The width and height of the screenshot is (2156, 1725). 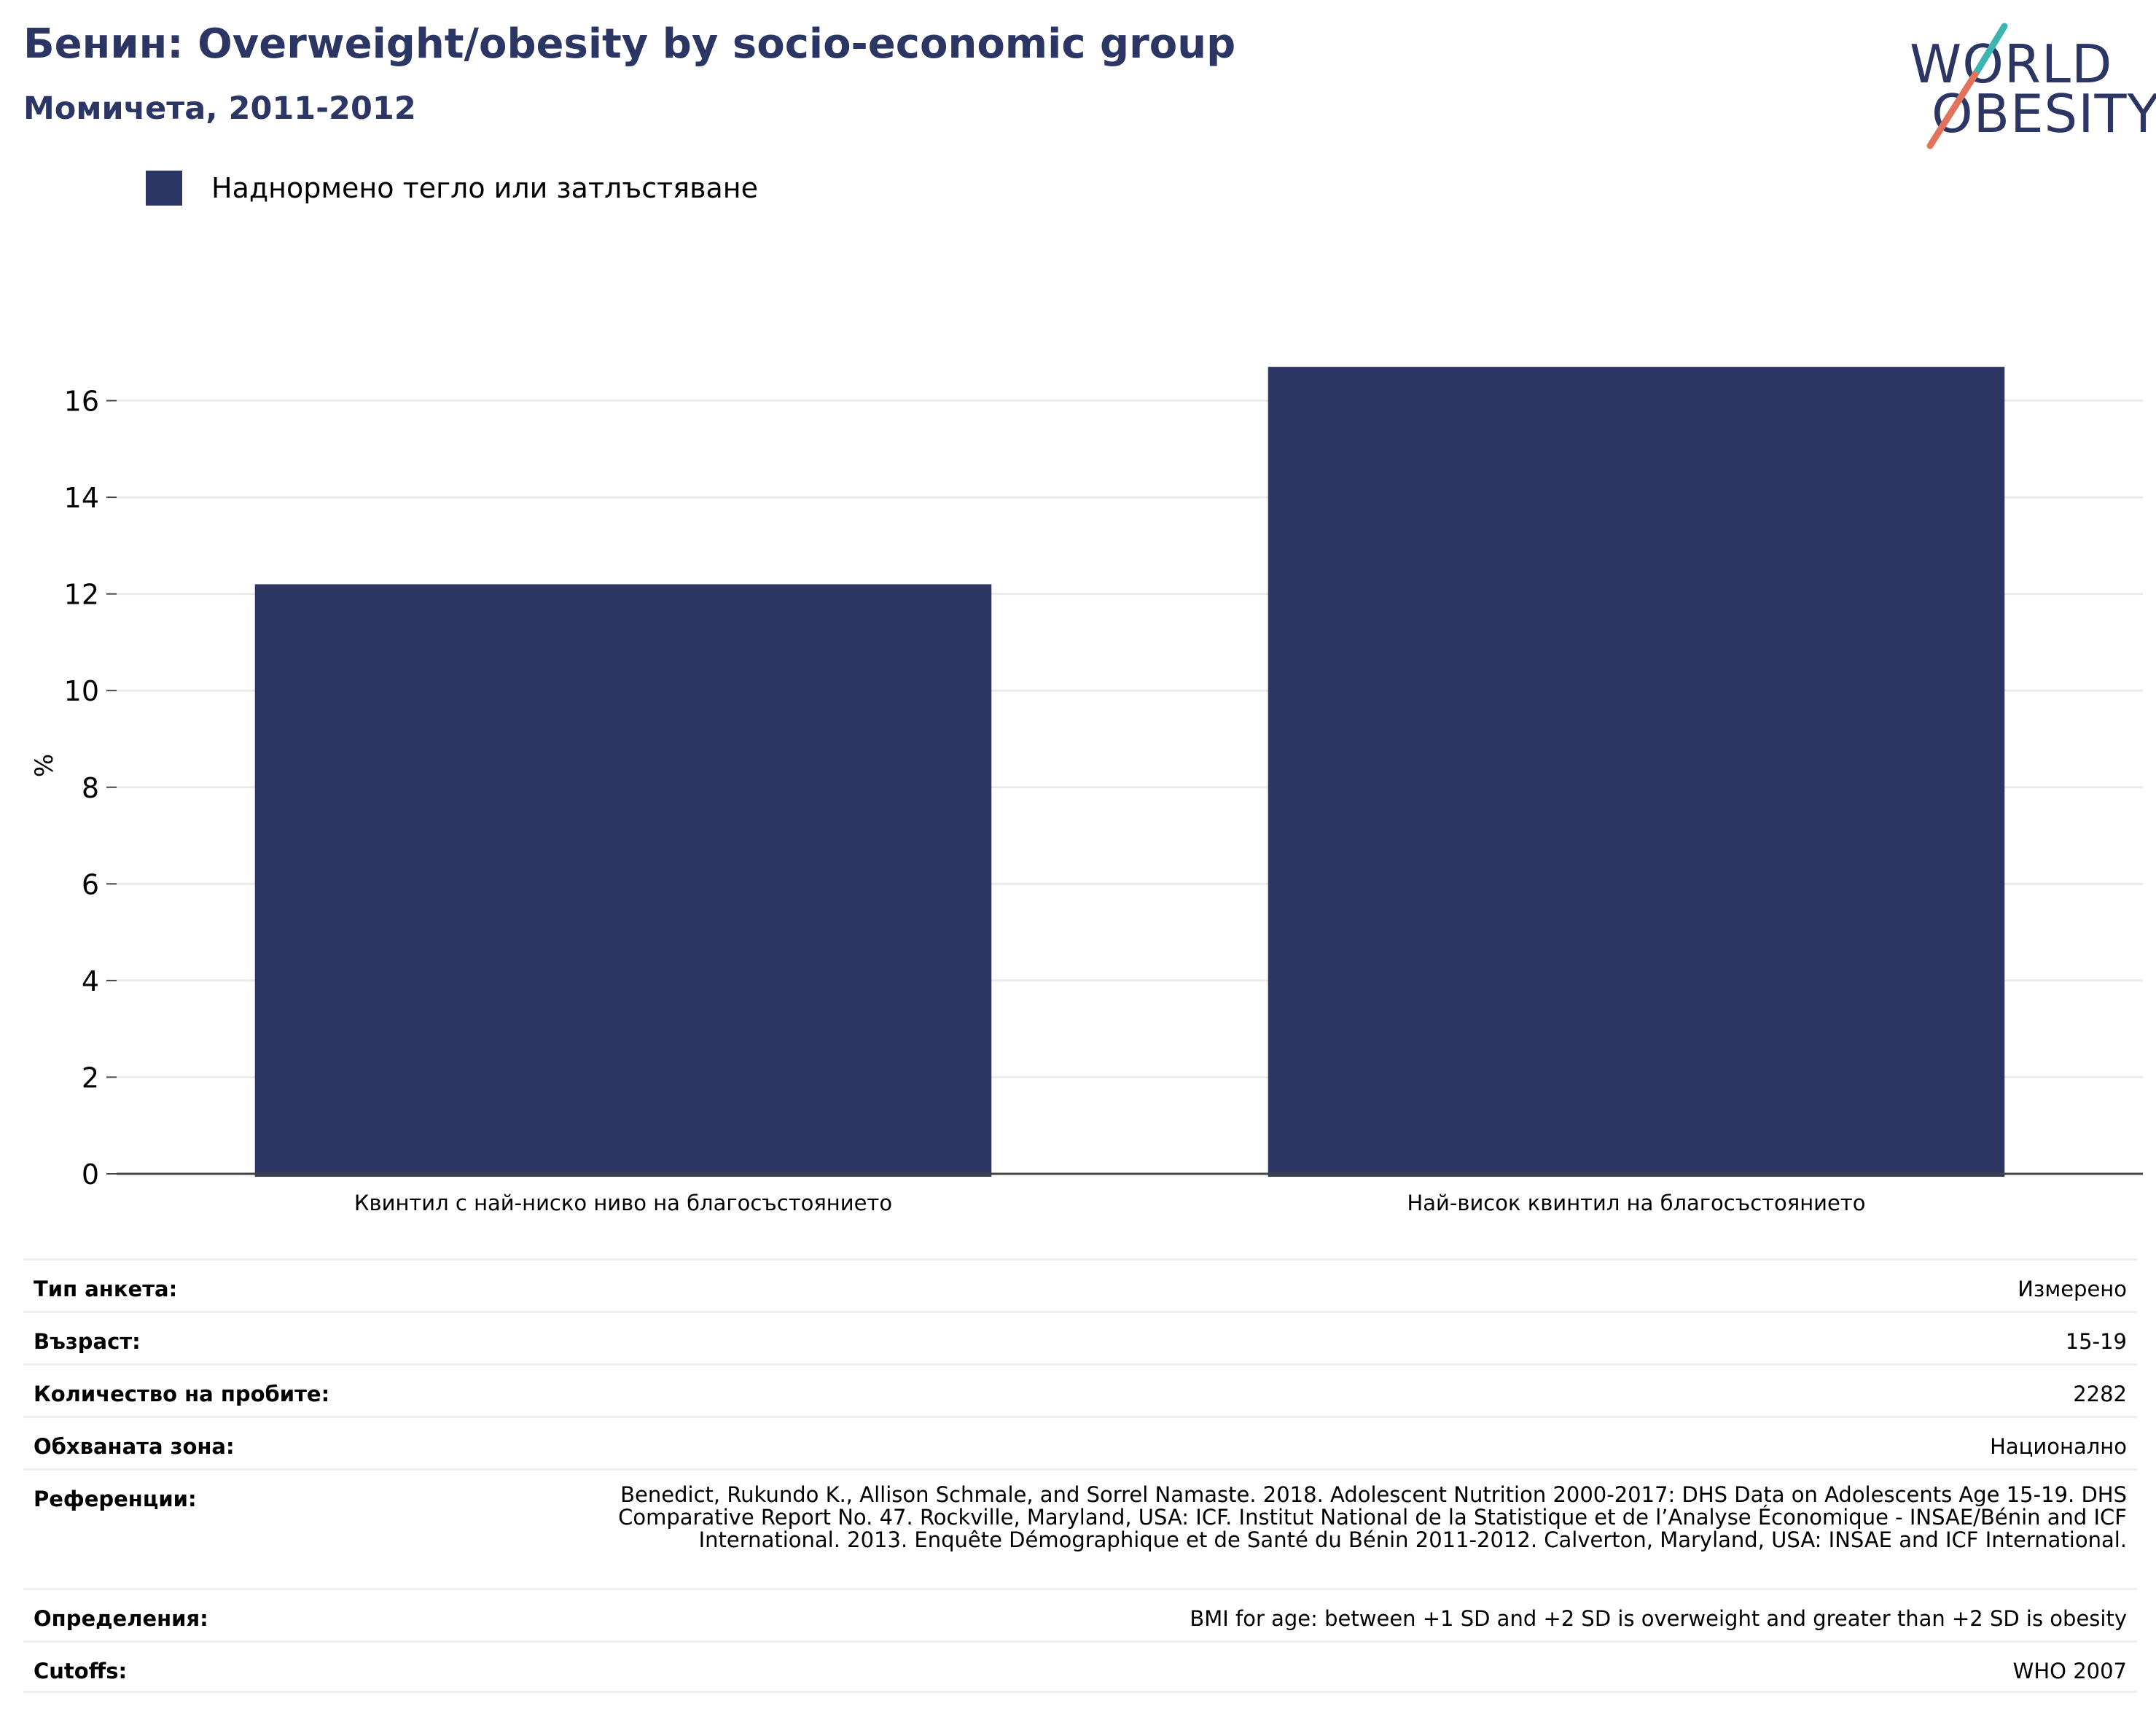 I want to click on y-tick-label: 8, so click(x=91, y=788).